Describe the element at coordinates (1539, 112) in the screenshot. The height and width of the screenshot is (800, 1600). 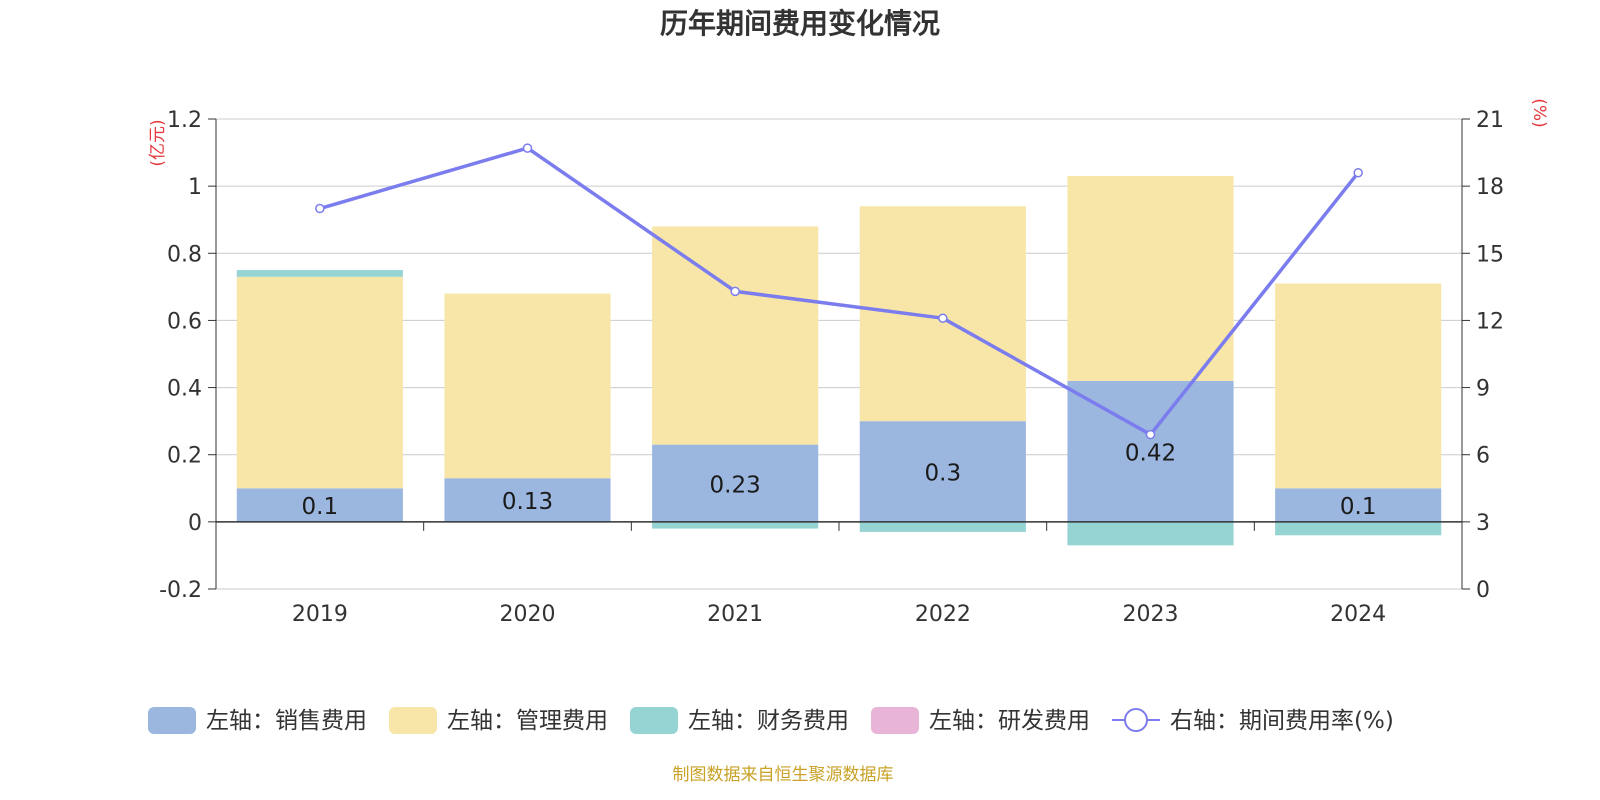
I see `right-axis-unit: (%)` at that location.